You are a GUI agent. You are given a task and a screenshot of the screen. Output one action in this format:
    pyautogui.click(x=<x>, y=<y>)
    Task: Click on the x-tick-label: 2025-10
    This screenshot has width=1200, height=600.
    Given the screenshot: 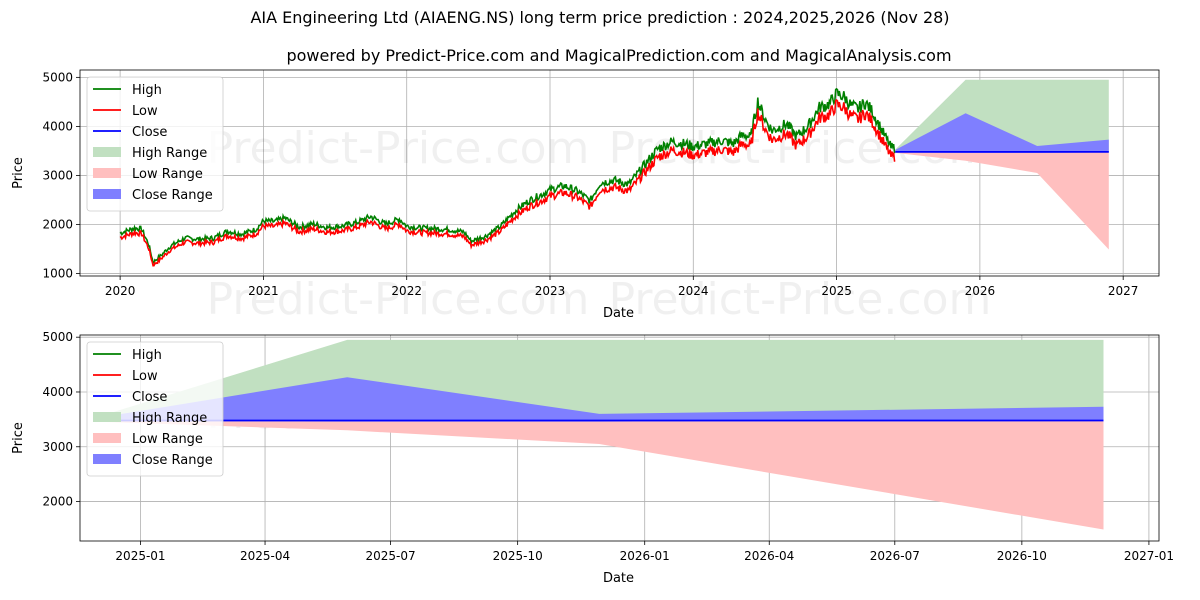 What is the action you would take?
    pyautogui.click(x=518, y=556)
    